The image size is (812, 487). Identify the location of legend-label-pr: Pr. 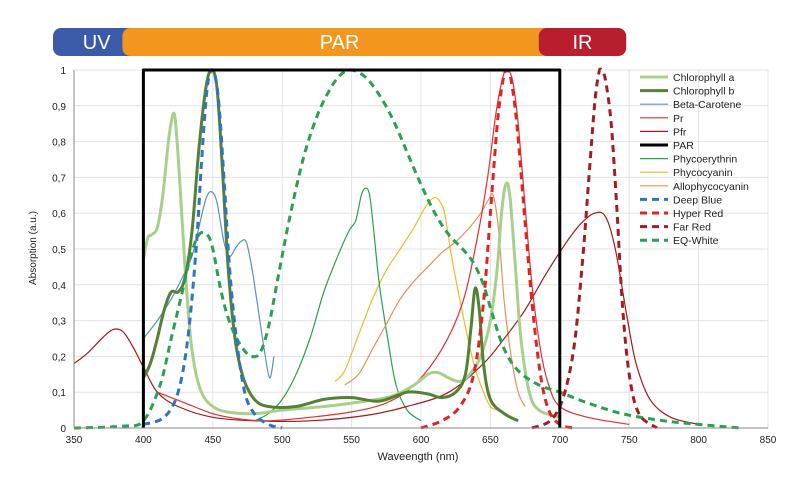
(678, 119).